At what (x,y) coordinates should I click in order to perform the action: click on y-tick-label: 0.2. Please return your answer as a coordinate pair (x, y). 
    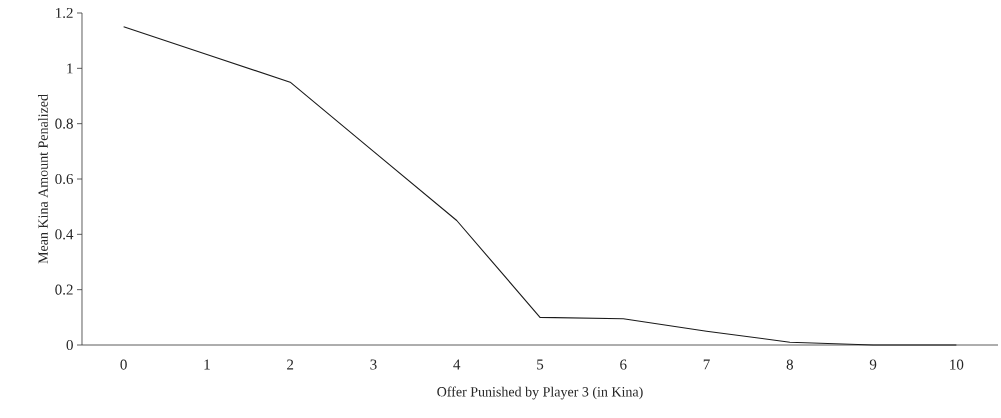
    Looking at the image, I should click on (64, 289).